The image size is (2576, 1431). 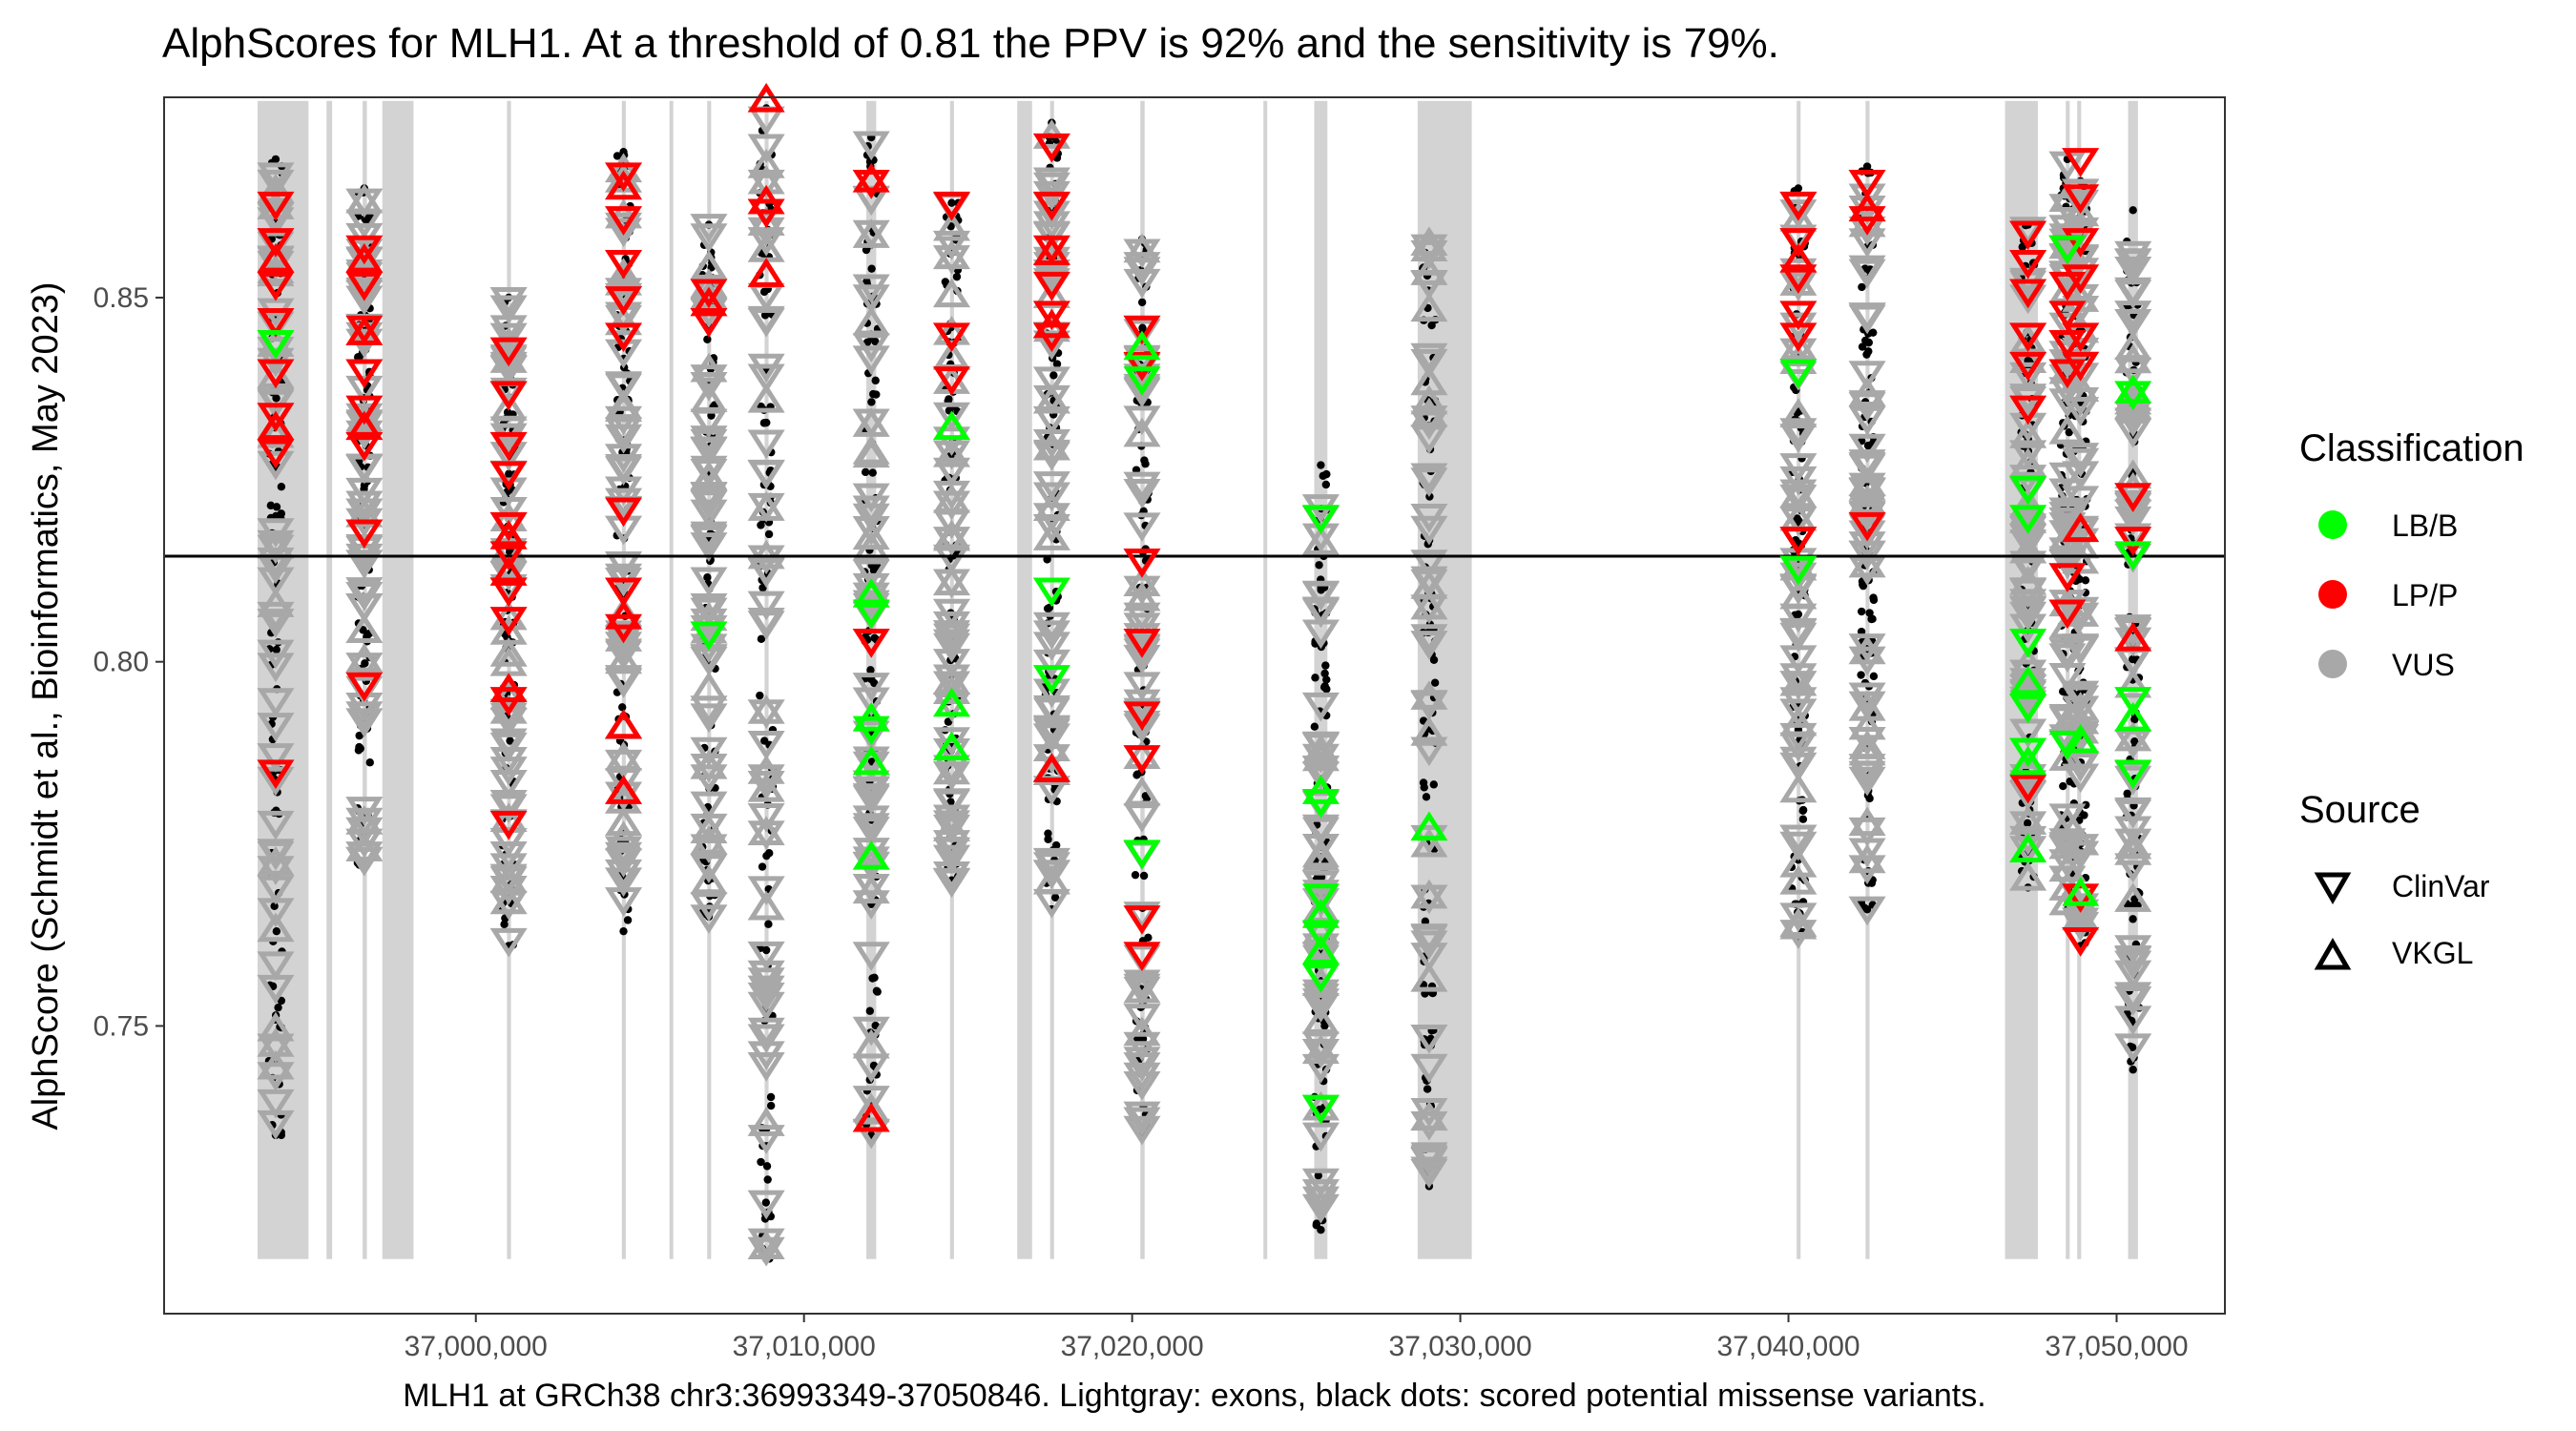 What do you see at coordinates (476, 1346) in the screenshot?
I see `x-tick-label: 37,000,000` at bounding box center [476, 1346].